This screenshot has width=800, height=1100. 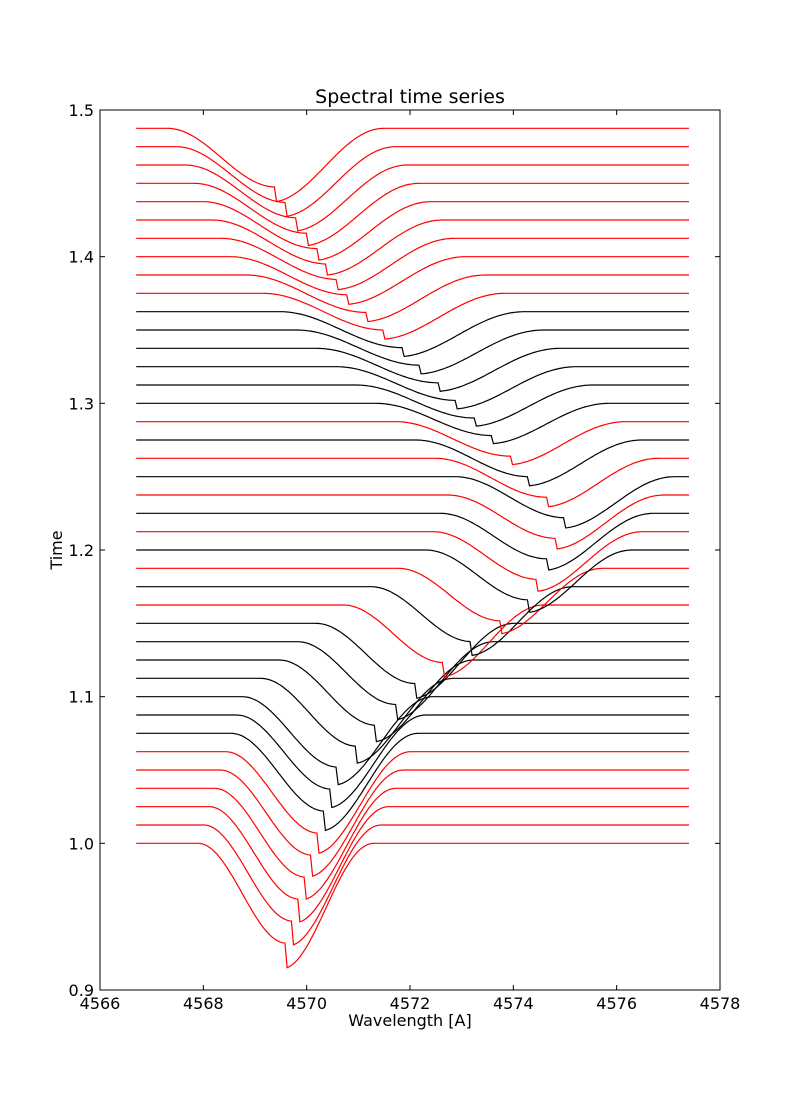 What do you see at coordinates (56, 550) in the screenshot?
I see `y-axis-title: Time` at bounding box center [56, 550].